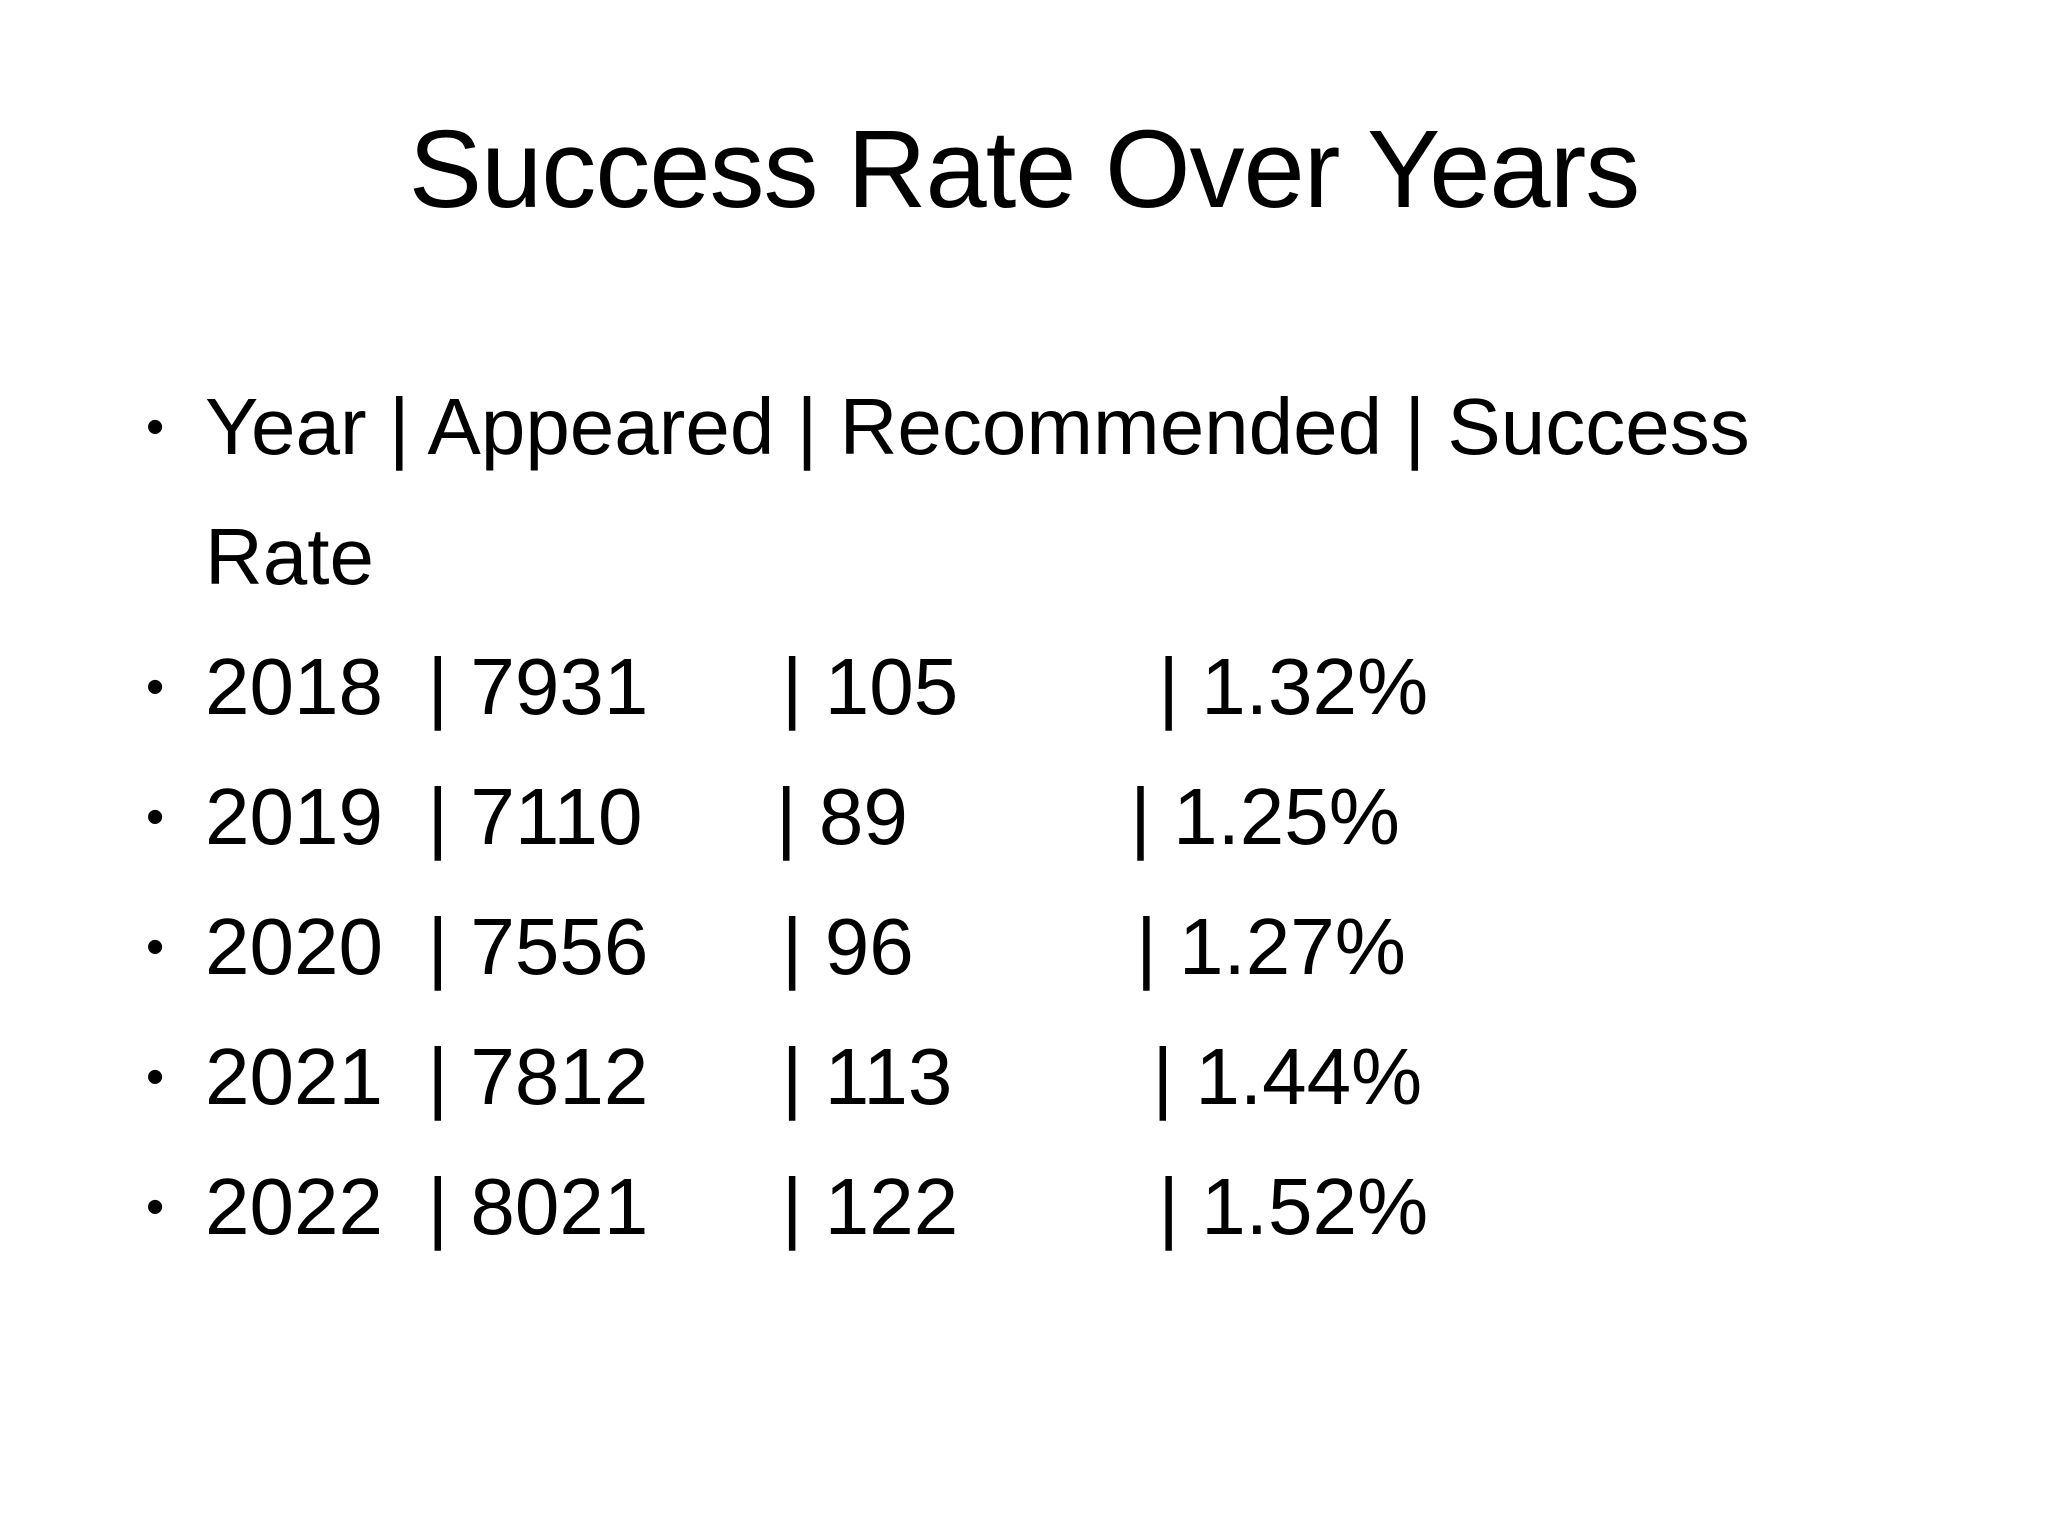 The width and height of the screenshot is (2048, 1536). I want to click on data-row-2020: 2020 | 7556 | 96 | 1.27%, so click(805, 946).